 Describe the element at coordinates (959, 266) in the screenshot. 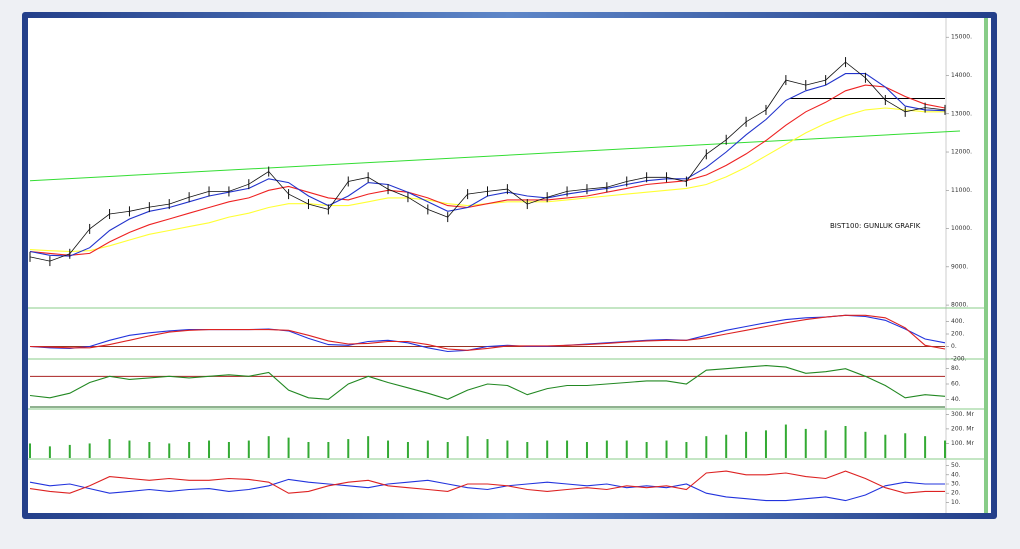

I see `y-tick-label: 9000.` at that location.